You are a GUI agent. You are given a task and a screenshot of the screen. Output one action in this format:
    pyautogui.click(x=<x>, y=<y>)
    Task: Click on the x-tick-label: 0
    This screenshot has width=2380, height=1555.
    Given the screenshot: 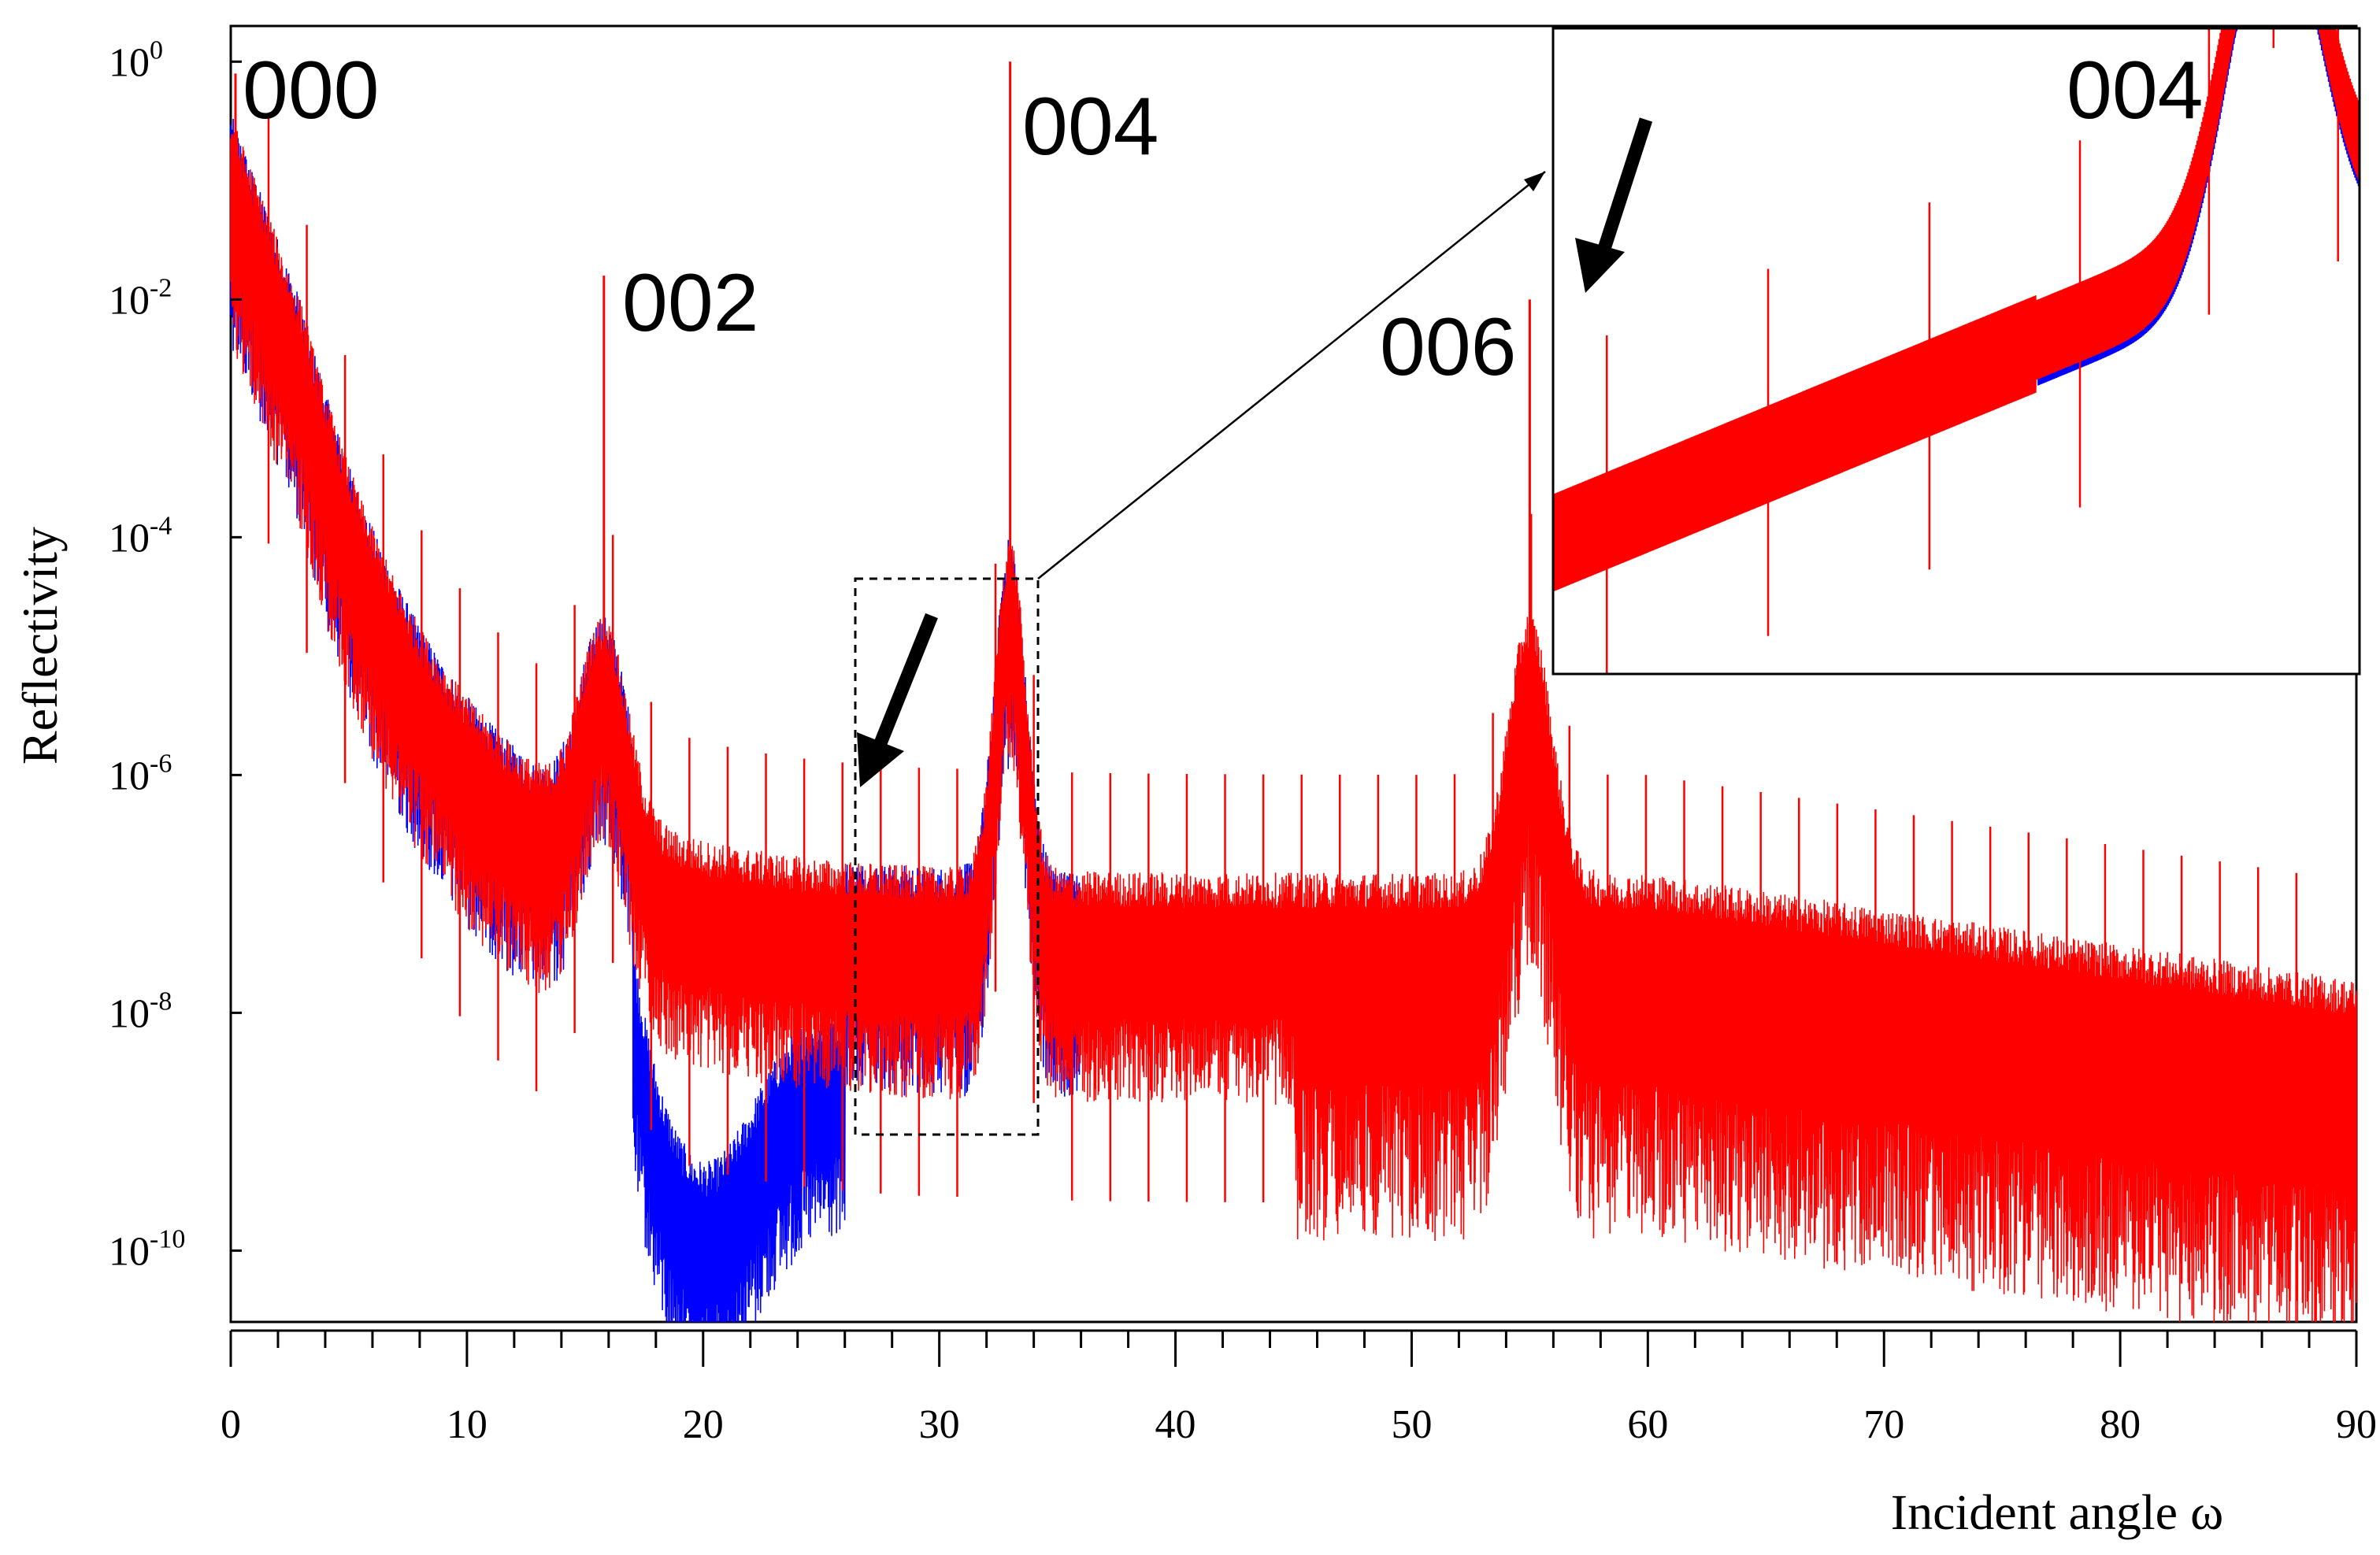 What is the action you would take?
    pyautogui.click(x=231, y=1424)
    